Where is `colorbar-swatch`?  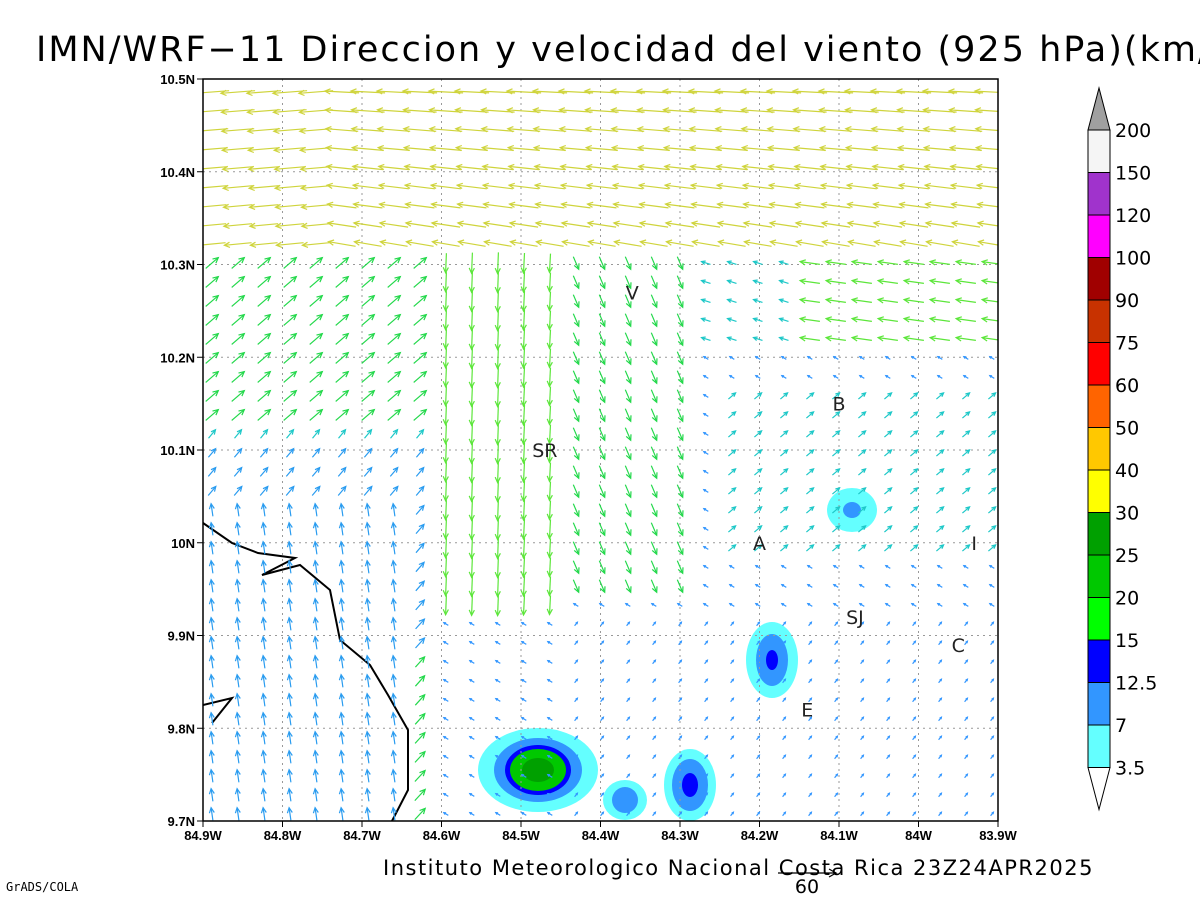
colorbar-swatch is located at coordinates (1099, 151).